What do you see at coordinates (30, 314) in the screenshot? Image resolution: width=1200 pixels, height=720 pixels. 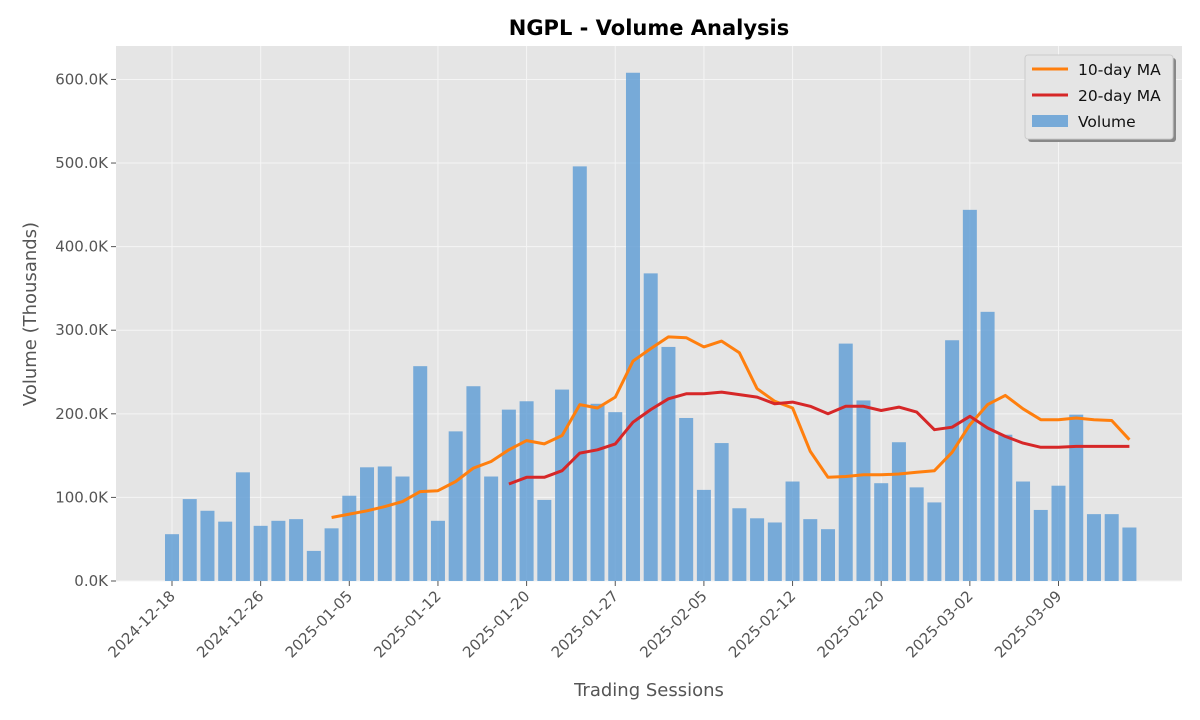 I see `y-axis-label: Volume (Thousands)` at bounding box center [30, 314].